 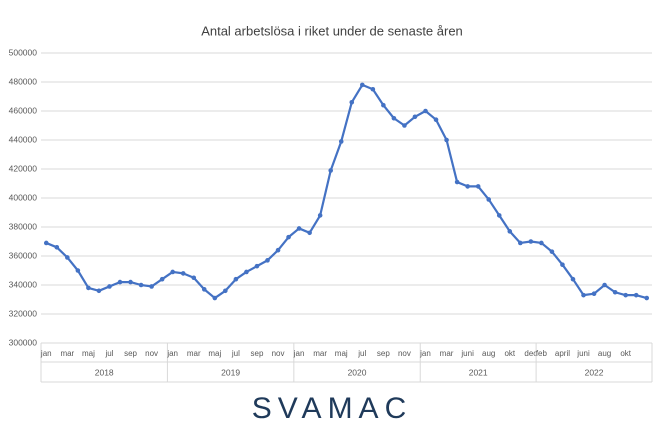 I want to click on y-tick-label: 480000, so click(x=23, y=81).